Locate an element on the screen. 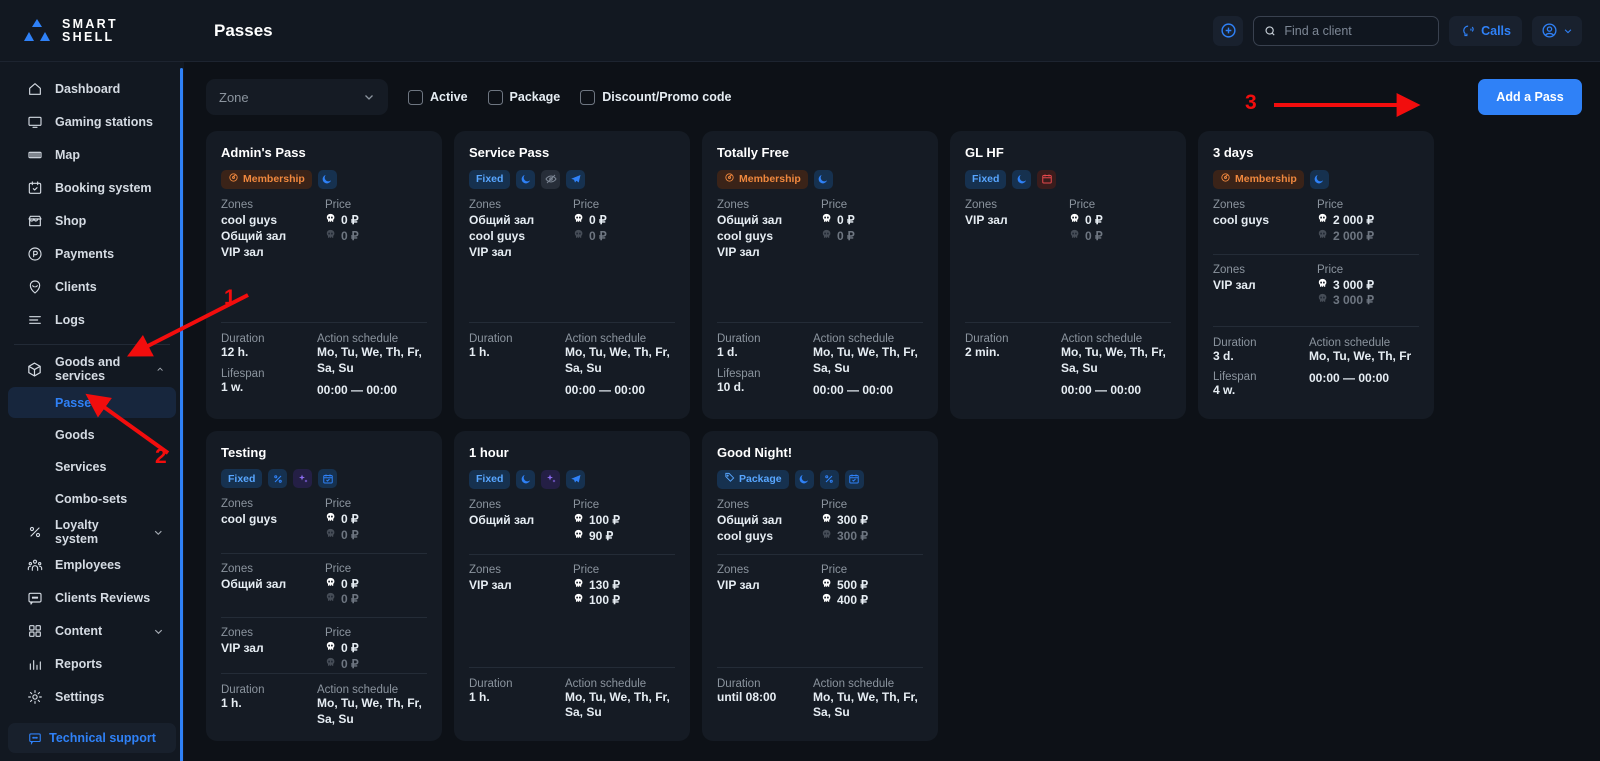  price-value: 3 000 ₽ is located at coordinates (1353, 284).